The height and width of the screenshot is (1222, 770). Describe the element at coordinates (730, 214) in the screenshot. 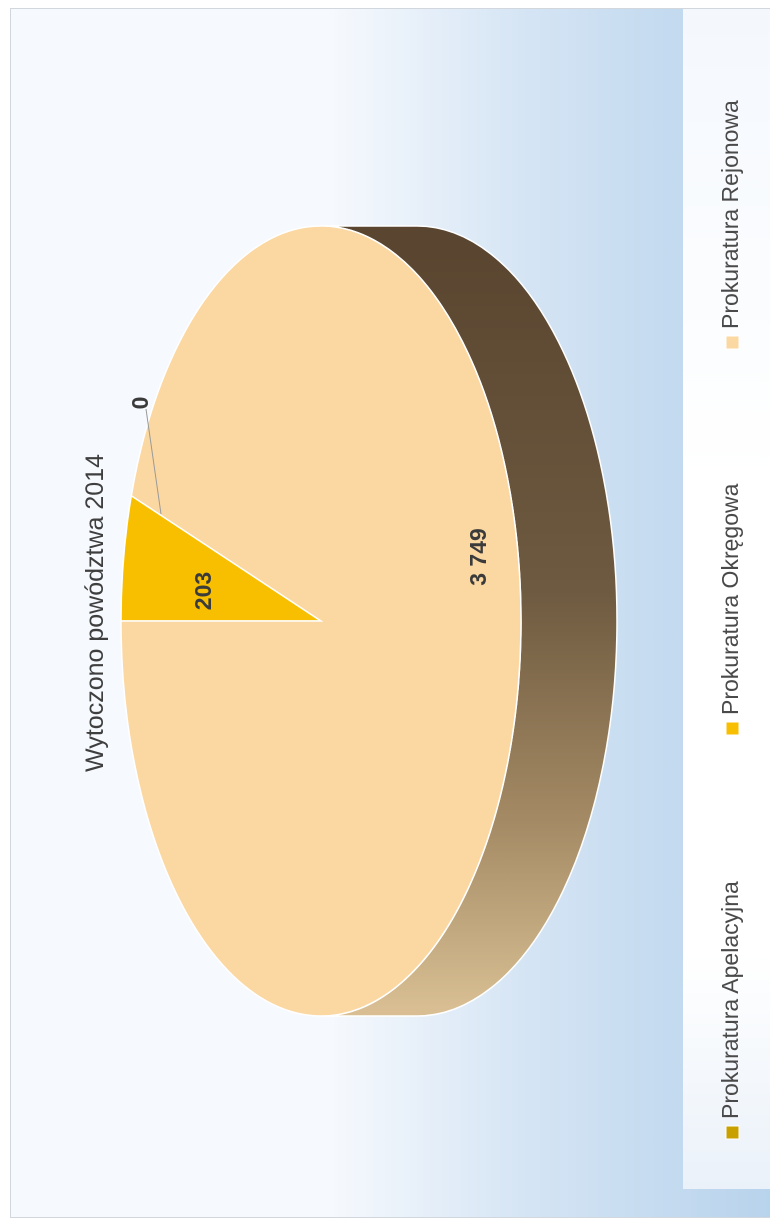

I see `legend-label: Prokuratura Rejonowa` at that location.